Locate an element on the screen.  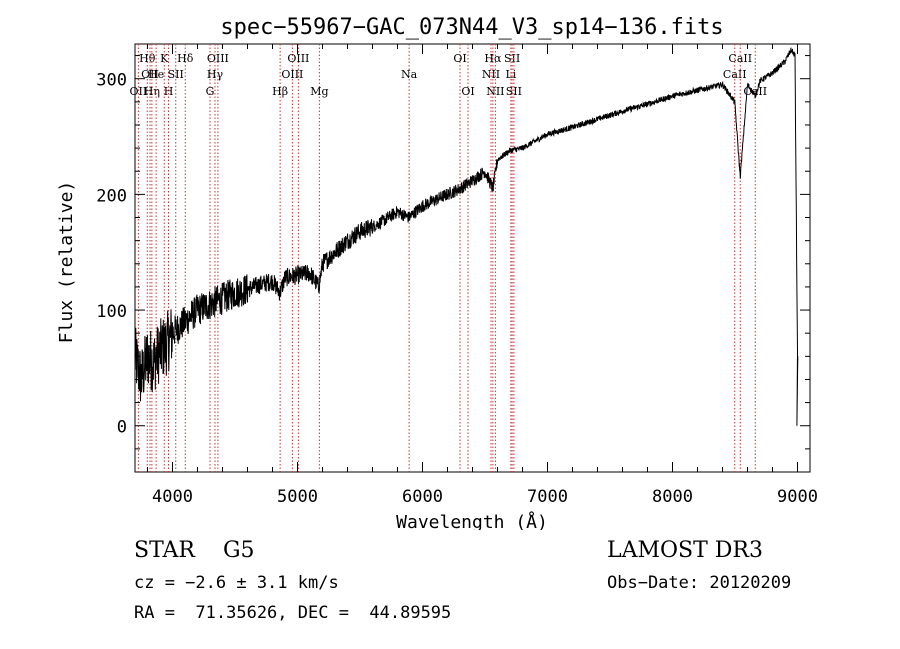
line-label: Li is located at coordinates (510, 74).